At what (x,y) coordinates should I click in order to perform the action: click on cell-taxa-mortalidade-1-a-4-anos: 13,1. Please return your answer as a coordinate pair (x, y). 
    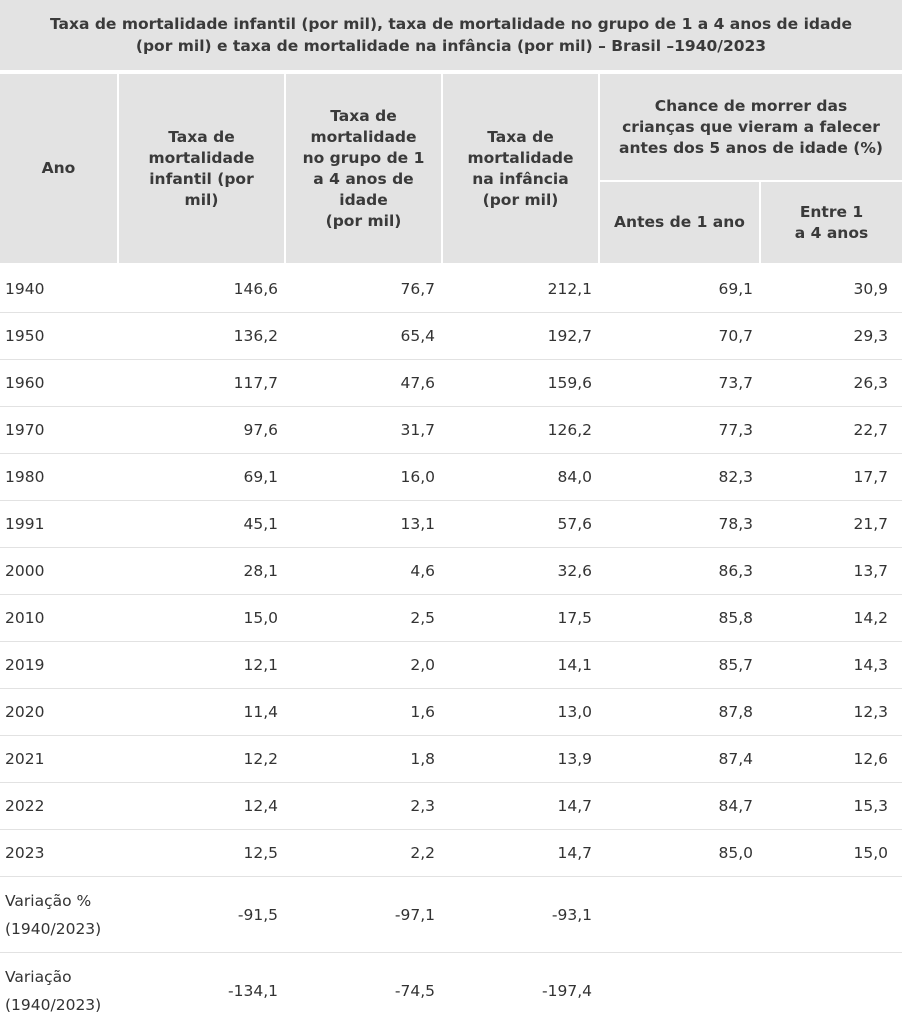
    Looking at the image, I should click on (364, 524).